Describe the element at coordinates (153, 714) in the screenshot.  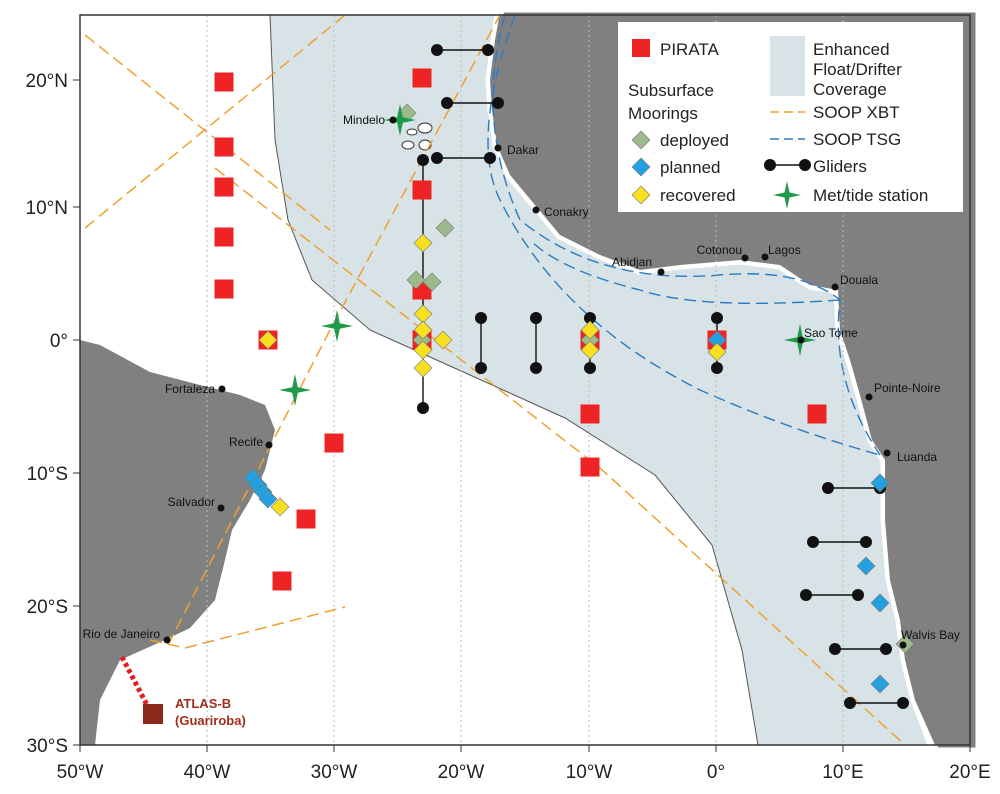
I see `atlas-marker` at that location.